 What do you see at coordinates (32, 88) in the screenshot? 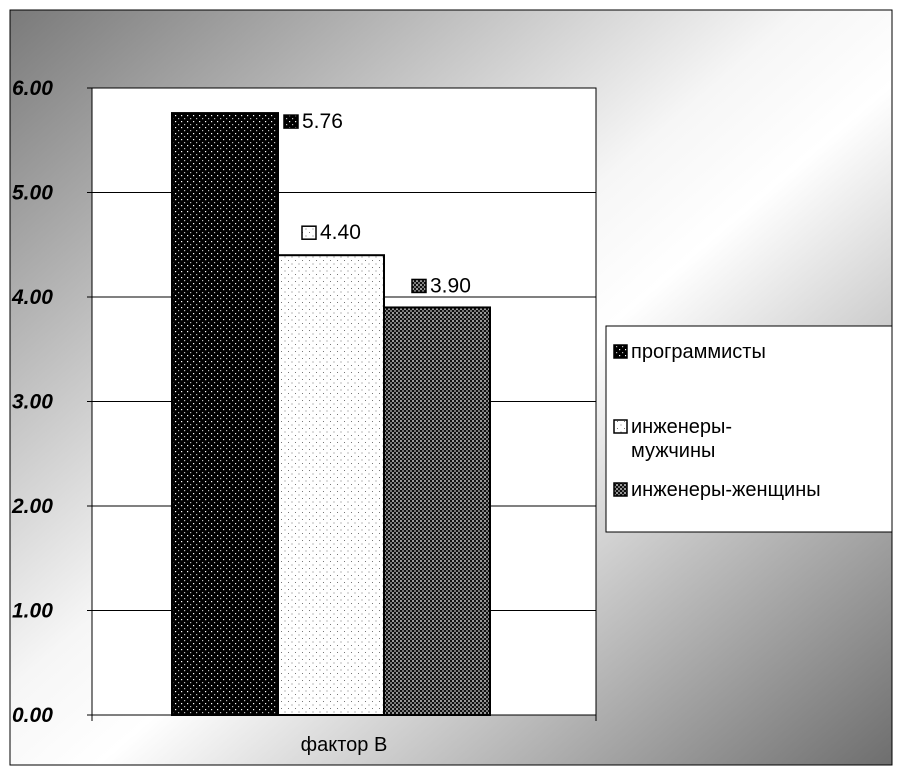
I see `y-tick-label: 6.00` at bounding box center [32, 88].